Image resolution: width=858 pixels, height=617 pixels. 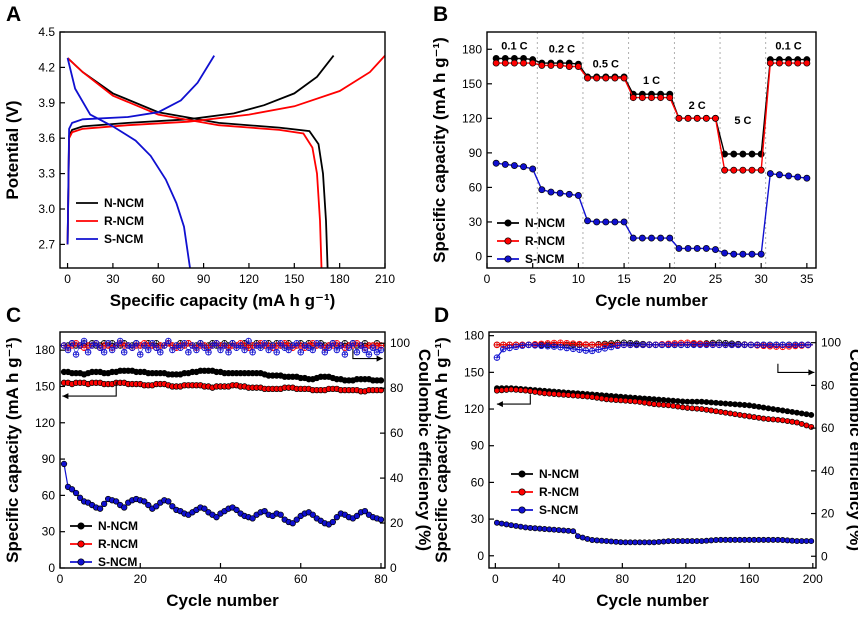 What do you see at coordinates (545, 223) in the screenshot?
I see `legend-label: N-NCM` at bounding box center [545, 223].